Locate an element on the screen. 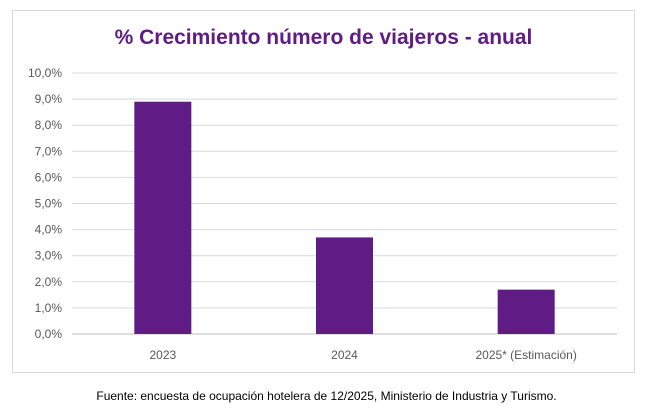 The image size is (653, 417). y-tick-label: 7,0% is located at coordinates (49, 151).